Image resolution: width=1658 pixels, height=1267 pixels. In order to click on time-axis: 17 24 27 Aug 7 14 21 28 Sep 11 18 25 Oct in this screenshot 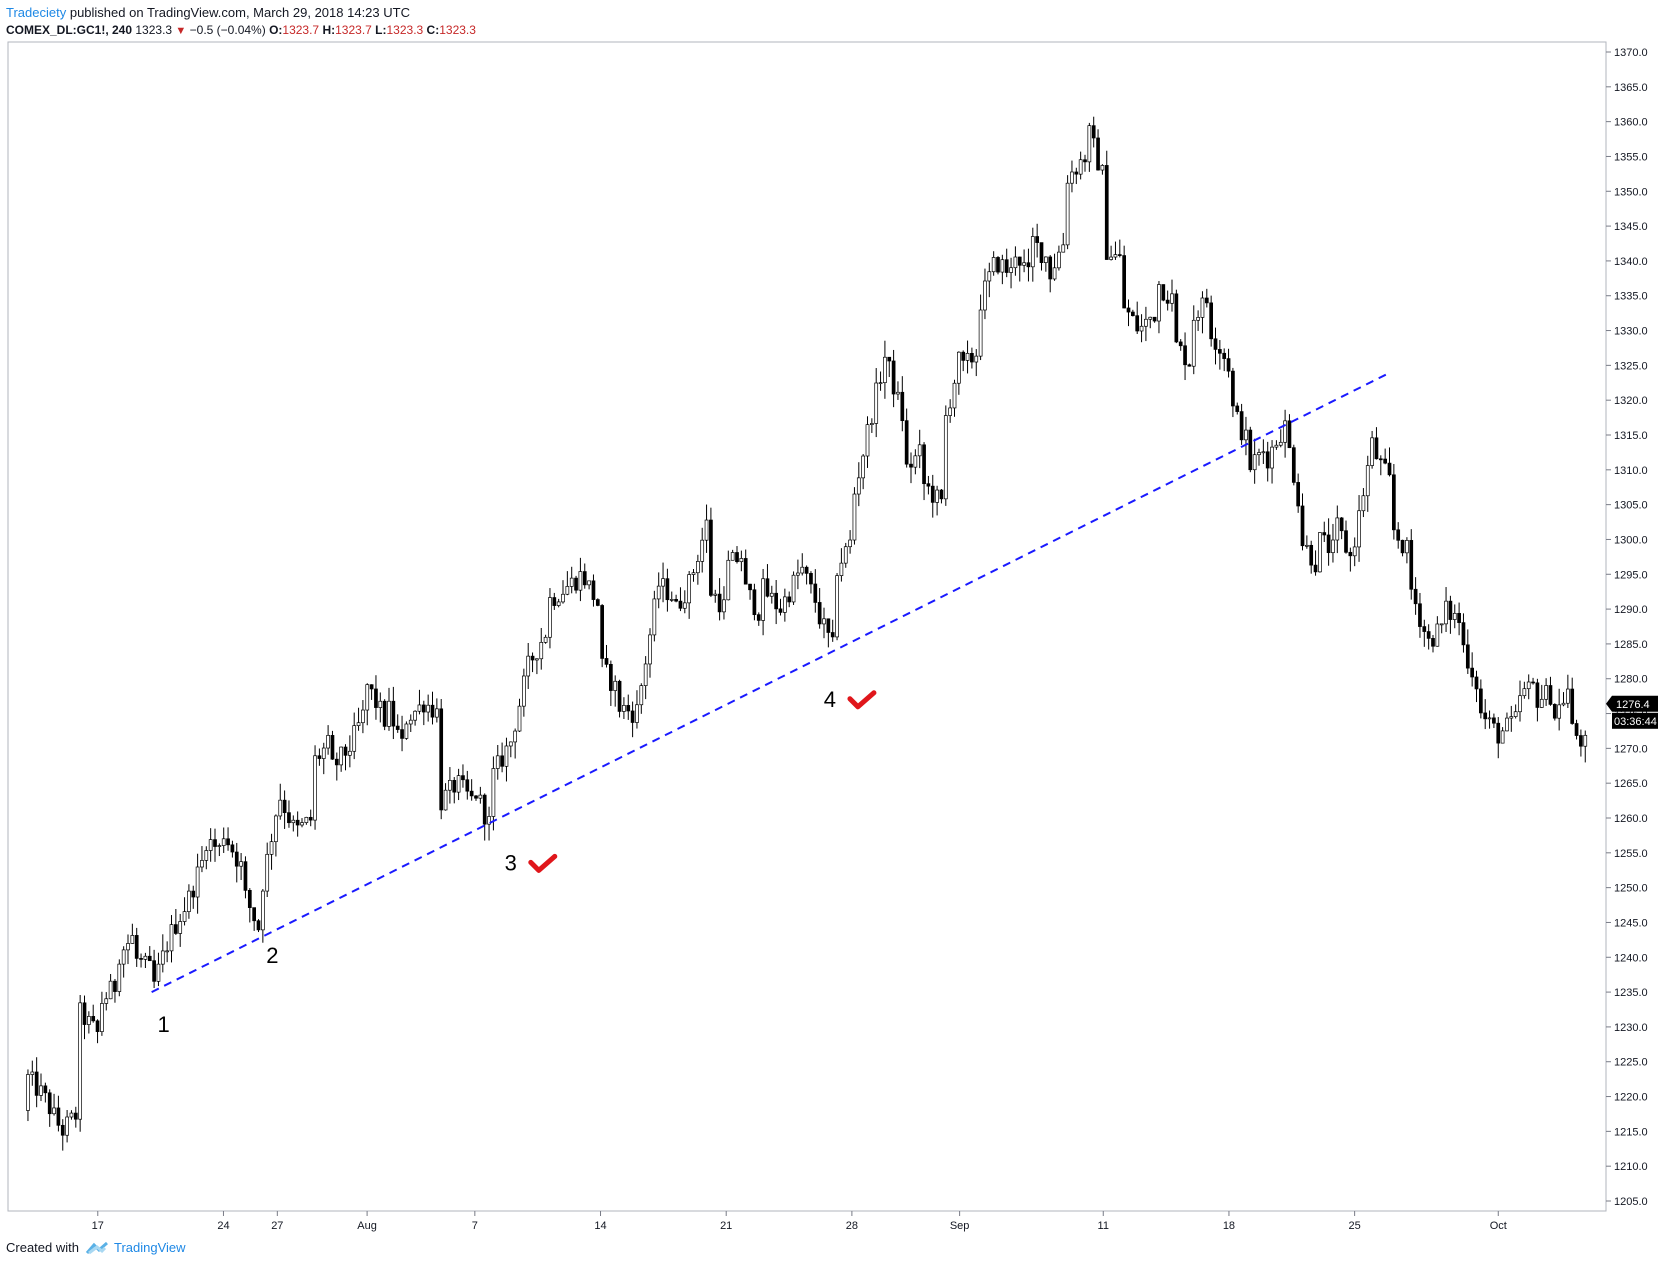, I will do `click(799, 1221)`.